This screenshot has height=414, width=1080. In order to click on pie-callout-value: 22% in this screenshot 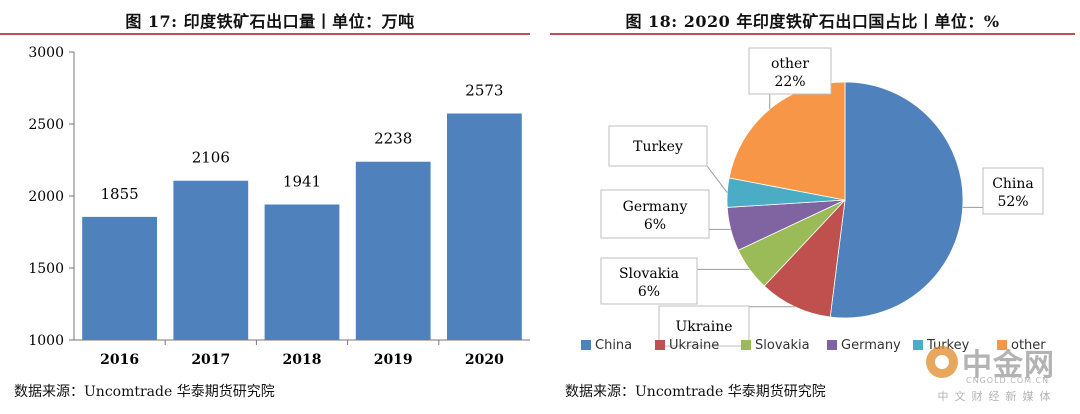, I will do `click(789, 82)`.